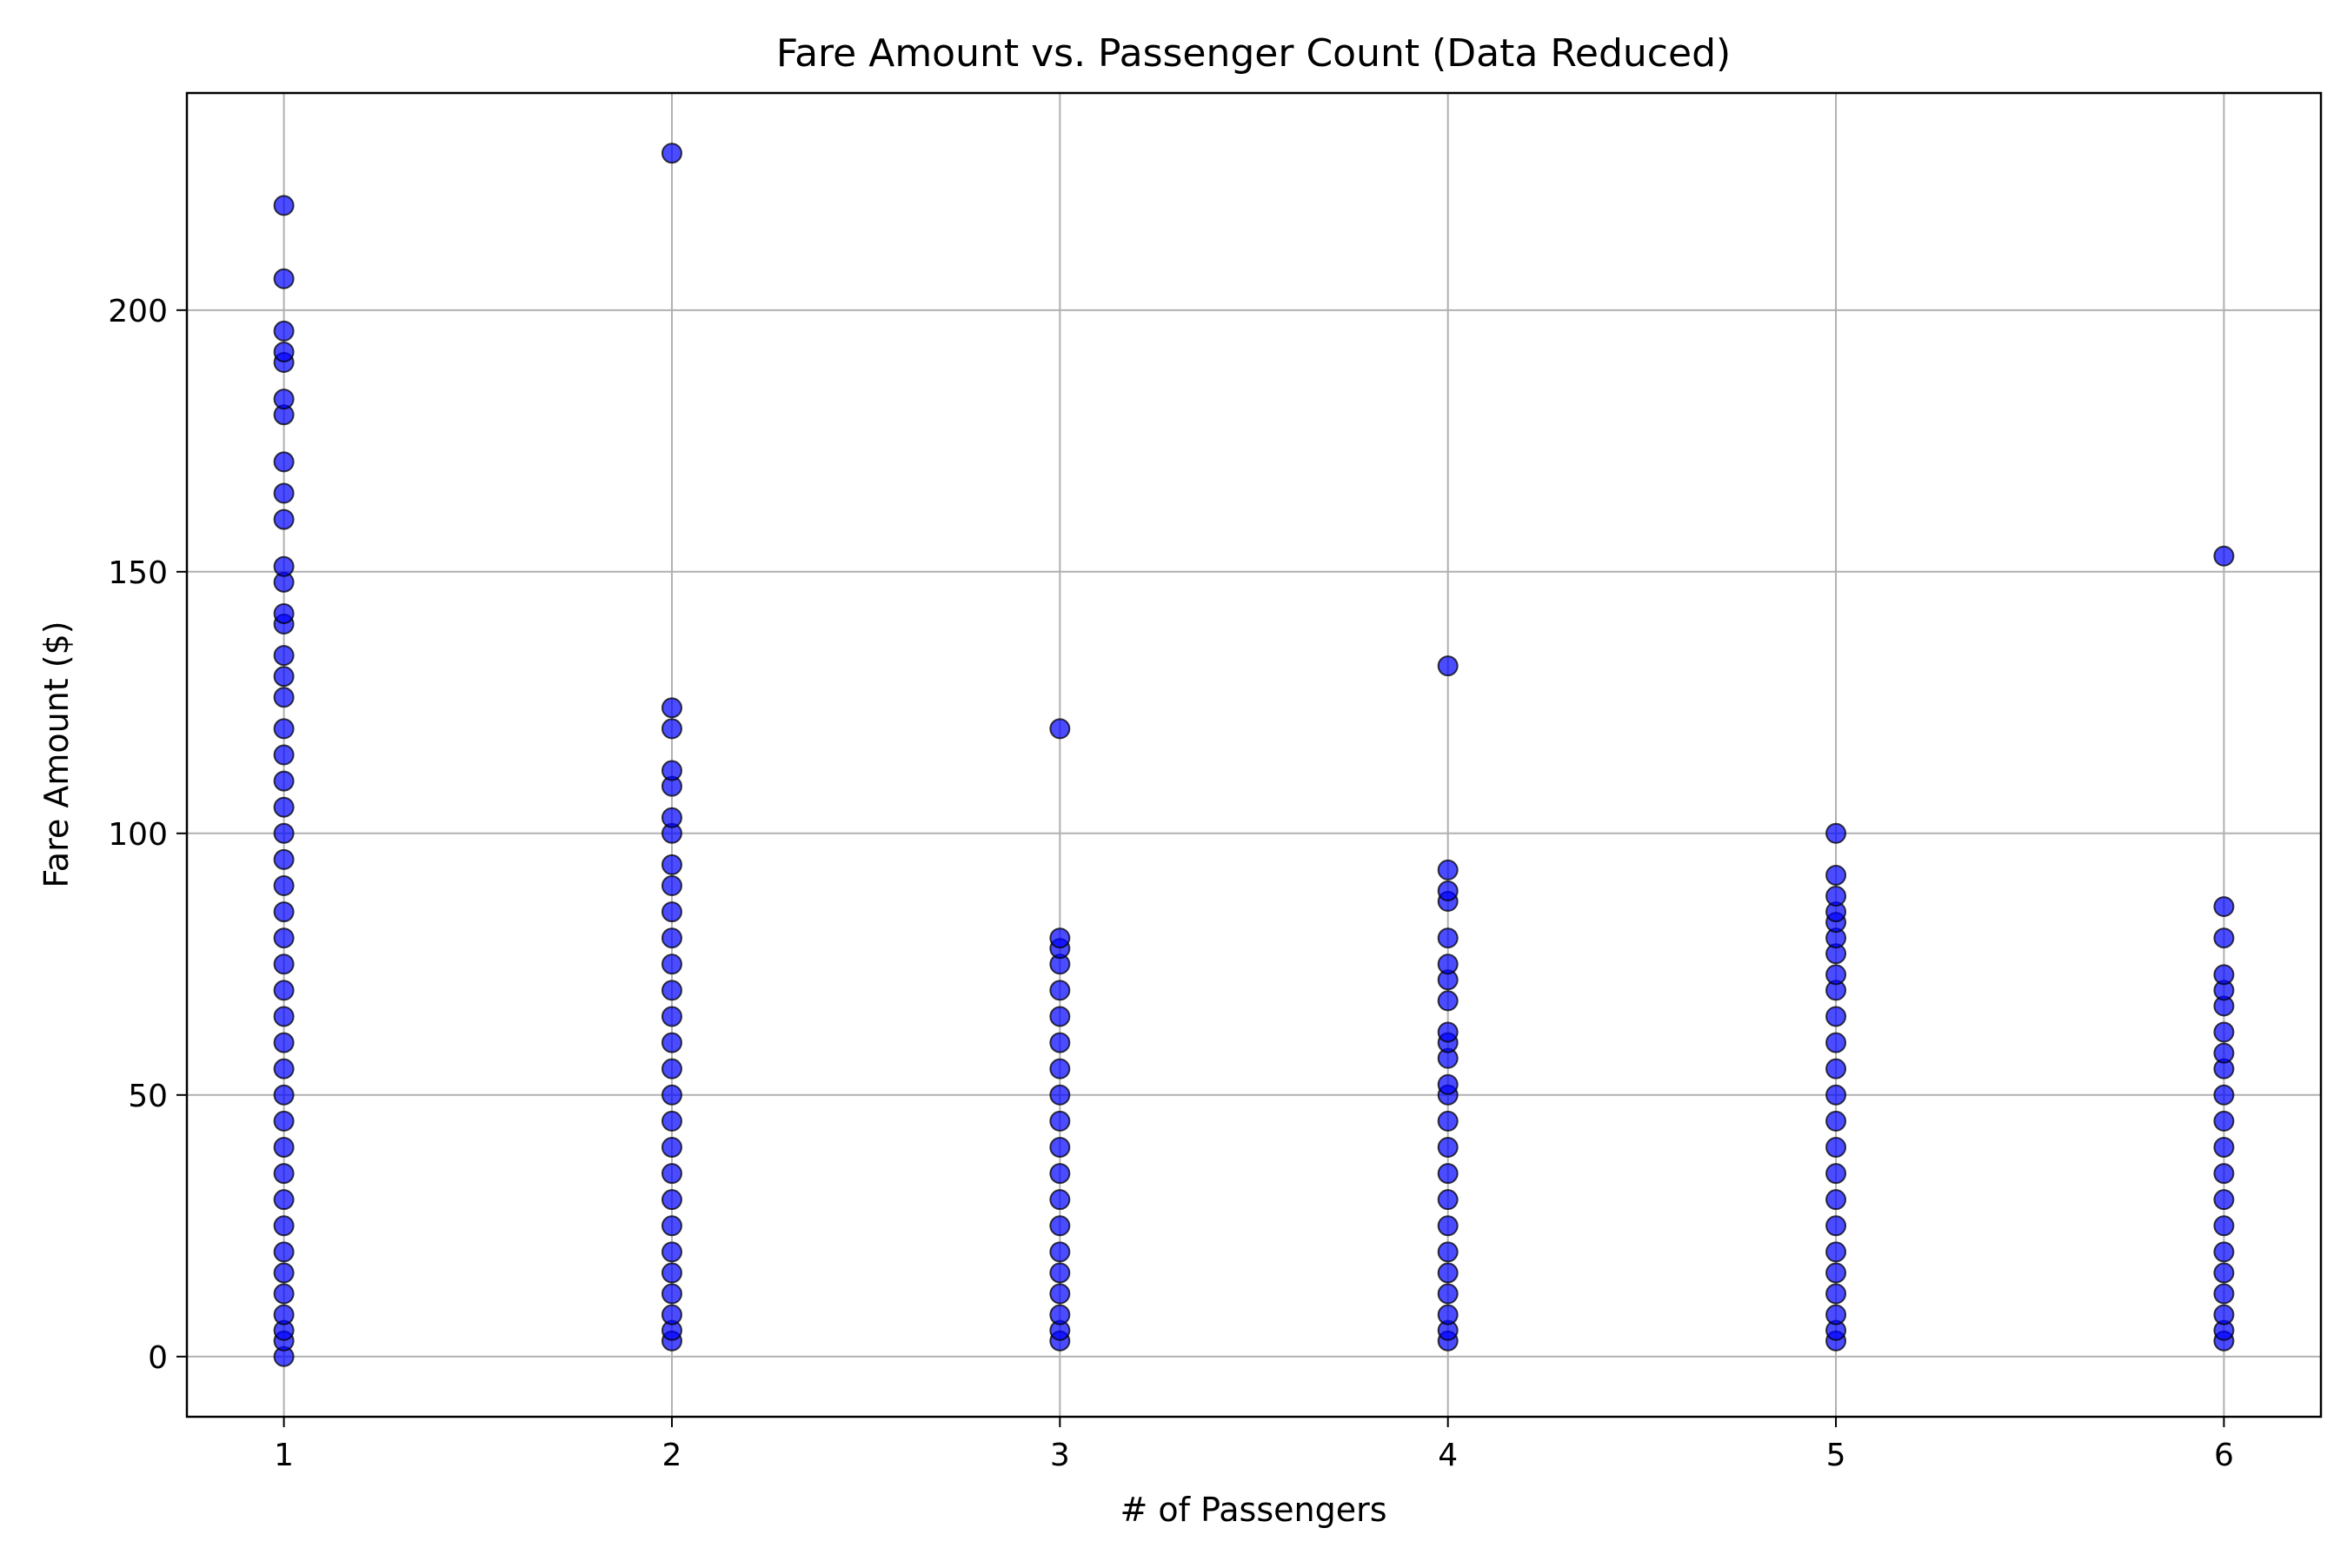  Describe the element at coordinates (1060, 1455) in the screenshot. I see `x-tick-label: 3` at that location.